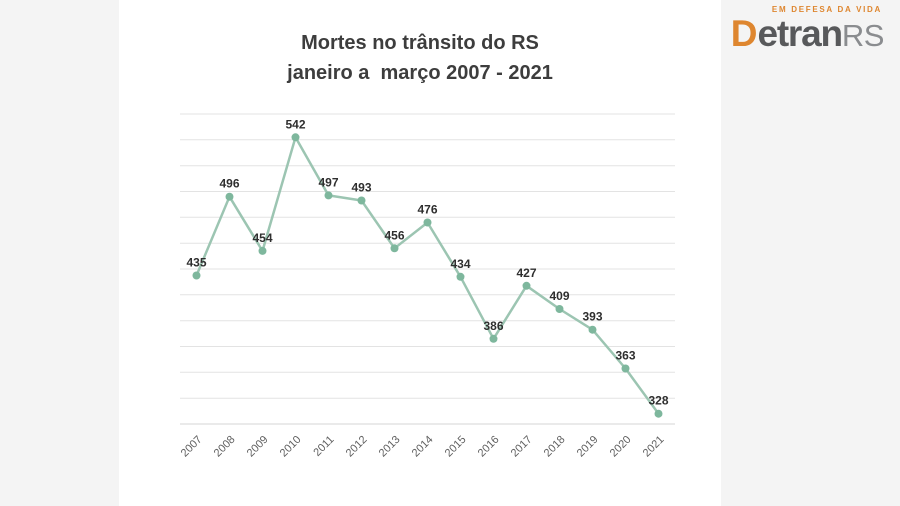  What do you see at coordinates (59, 253) in the screenshot?
I see `left-gray-panel` at bounding box center [59, 253].